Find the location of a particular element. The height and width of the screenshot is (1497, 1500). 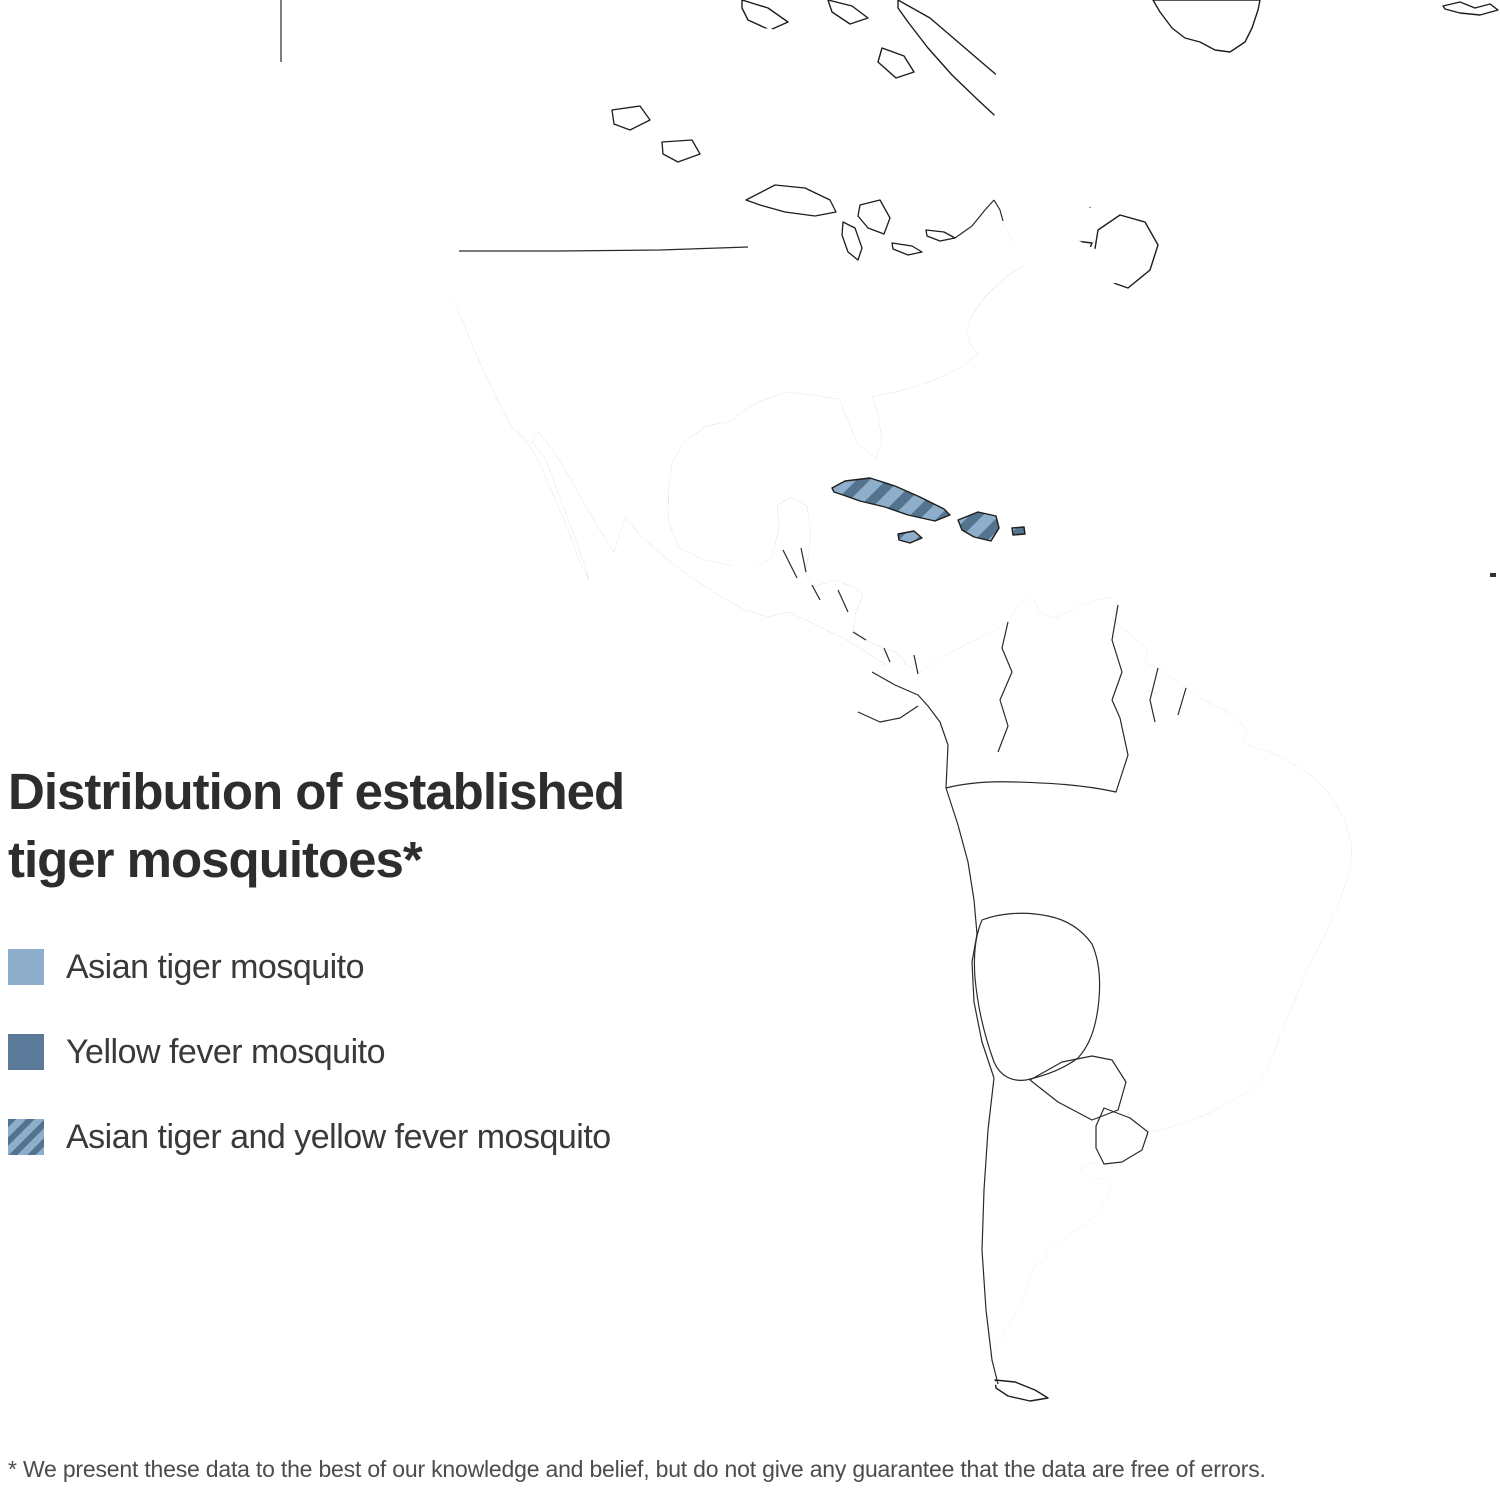

island-greenland-tip is located at coordinates (1206, 26).